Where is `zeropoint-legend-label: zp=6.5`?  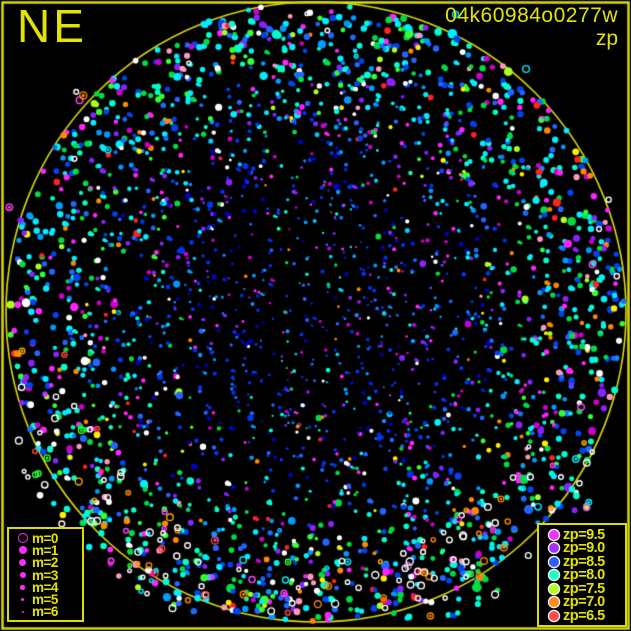 zeropoint-legend-label: zp=6.5 is located at coordinates (584, 615).